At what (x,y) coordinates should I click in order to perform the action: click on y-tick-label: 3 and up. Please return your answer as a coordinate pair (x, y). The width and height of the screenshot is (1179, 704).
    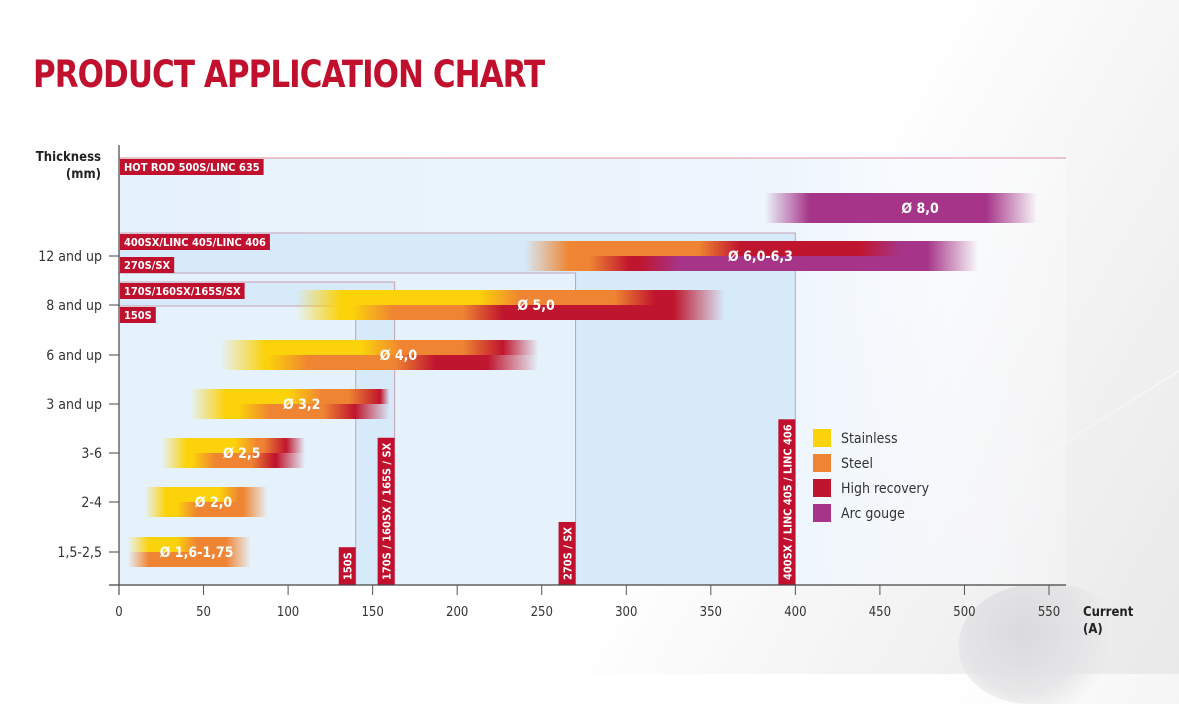
    Looking at the image, I should click on (74, 405).